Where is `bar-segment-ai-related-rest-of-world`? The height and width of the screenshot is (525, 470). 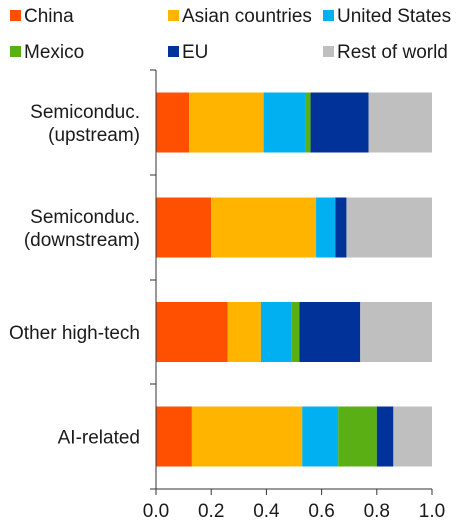
bar-segment-ai-related-rest-of-world is located at coordinates (412, 436).